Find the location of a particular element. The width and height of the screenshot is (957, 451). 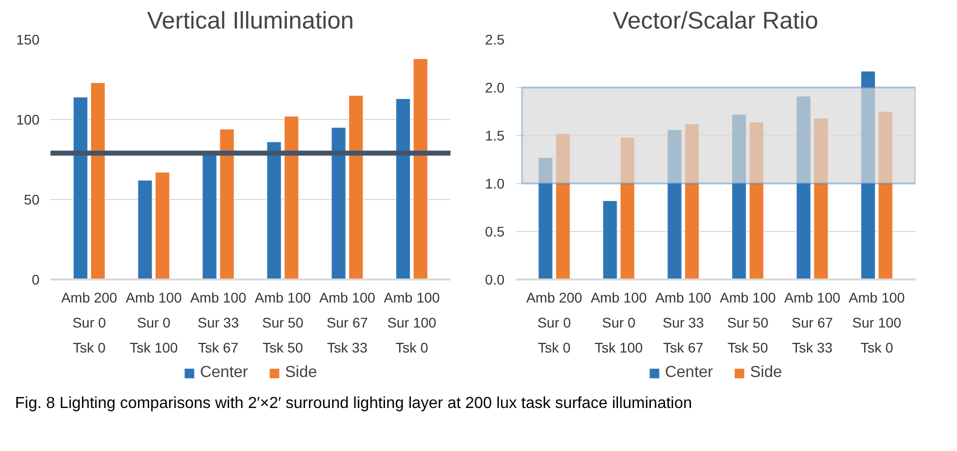

y-tick-label: 0.5 is located at coordinates (495, 232).